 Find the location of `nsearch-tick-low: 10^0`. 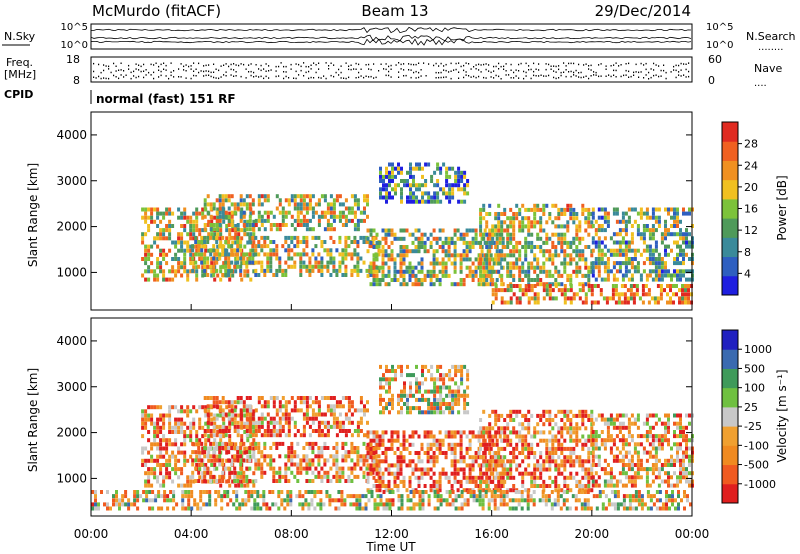

nsearch-tick-low: 10^0 is located at coordinates (719, 45).